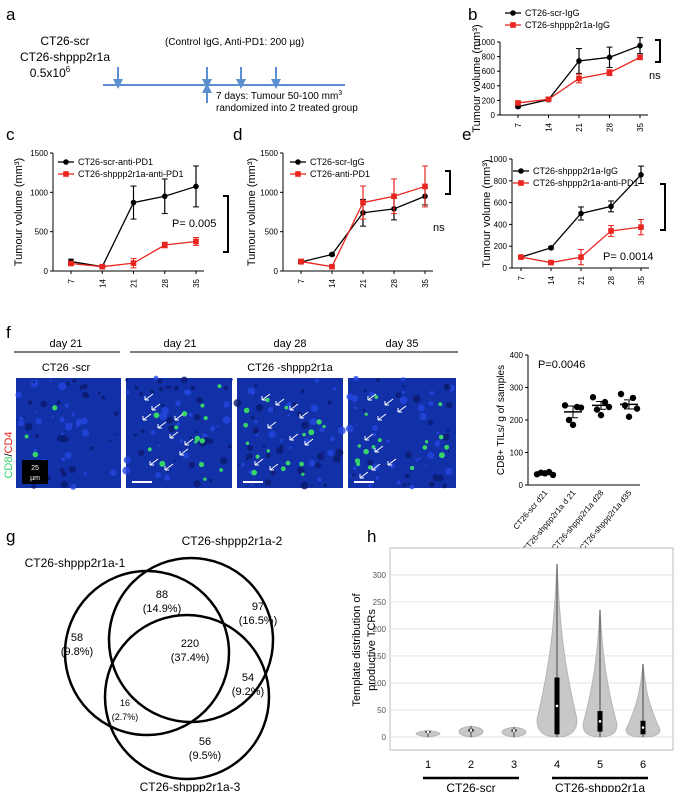  What do you see at coordinates (600, 765) in the screenshot?
I see `x-tick-label: 5` at bounding box center [600, 765].